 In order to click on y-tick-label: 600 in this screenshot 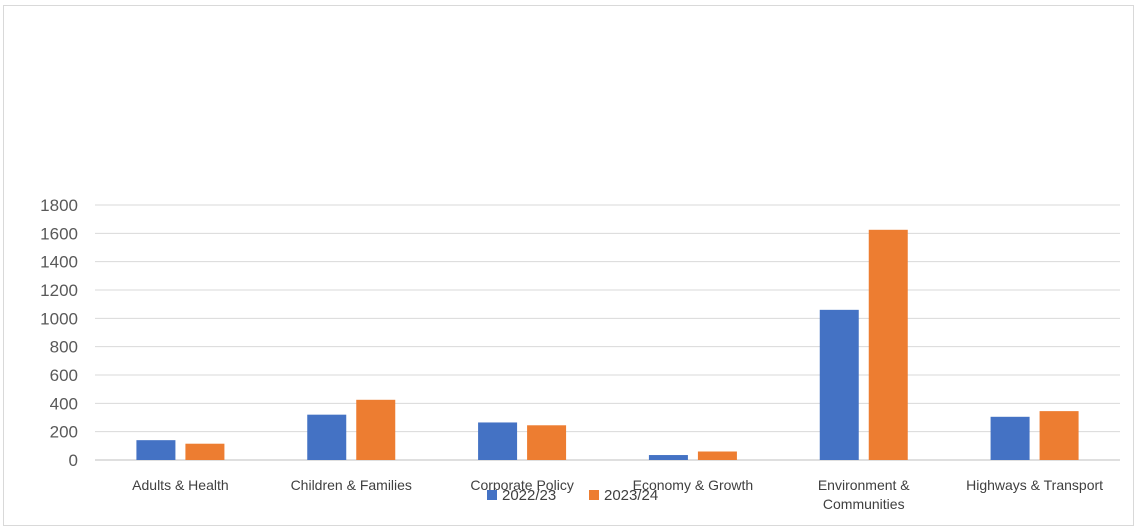, I will do `click(64, 375)`.